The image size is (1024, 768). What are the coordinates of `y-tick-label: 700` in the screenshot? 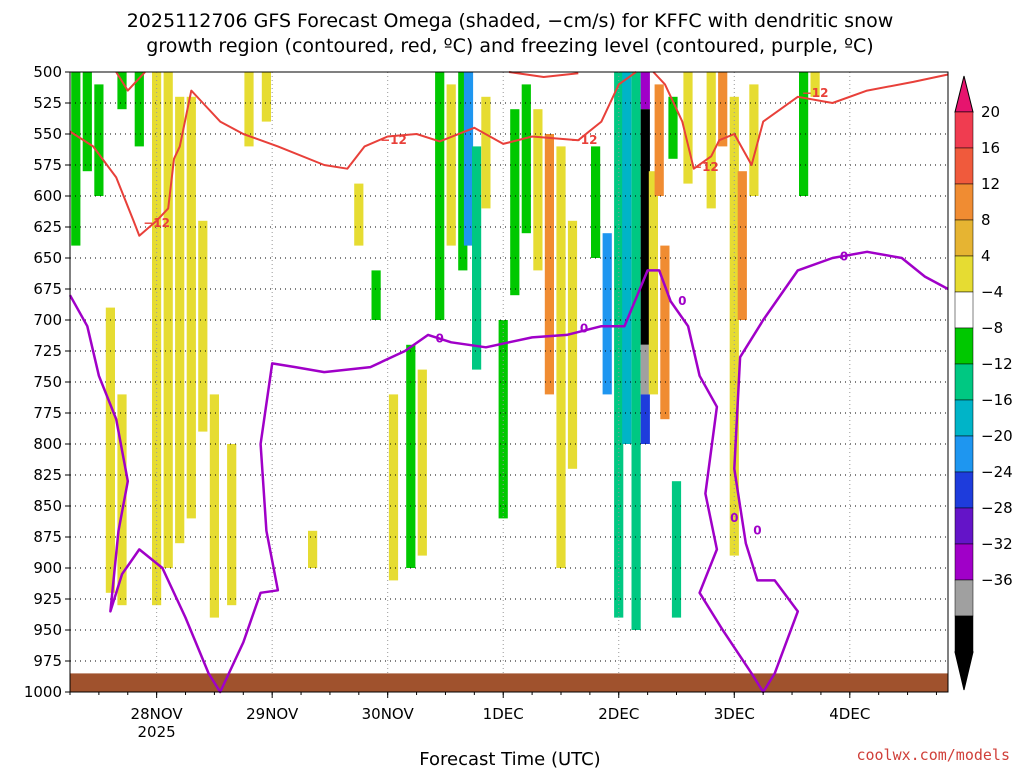 It's located at (47, 320).